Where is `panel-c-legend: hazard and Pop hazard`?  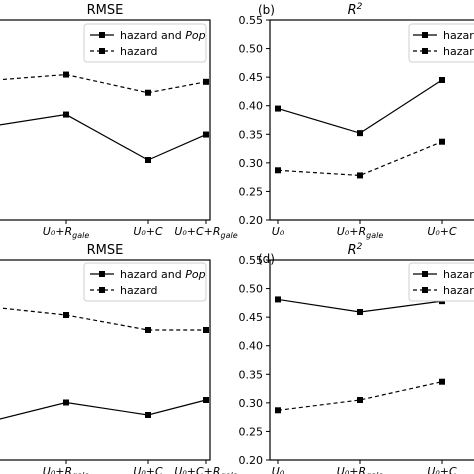 panel-c-legend: hazard and Pop hazard is located at coordinates (145, 282).